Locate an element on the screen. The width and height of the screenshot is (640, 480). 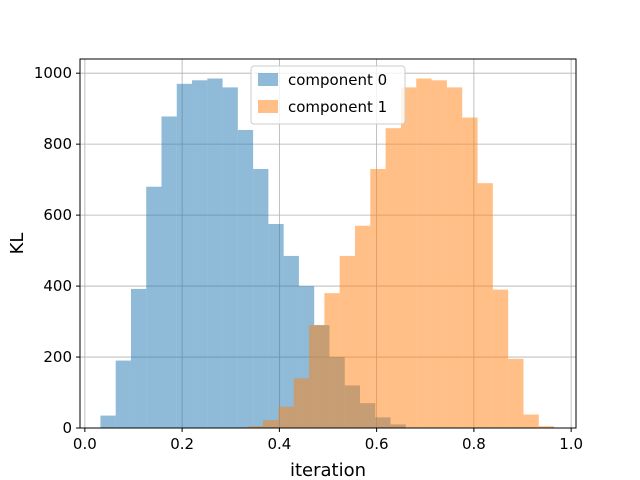
x-axis-label: iteration is located at coordinates (328, 470).